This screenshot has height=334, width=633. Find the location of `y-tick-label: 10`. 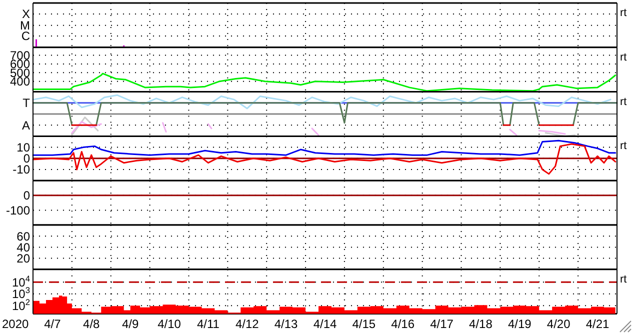

y-tick-label: 10 is located at coordinates (23, 147).